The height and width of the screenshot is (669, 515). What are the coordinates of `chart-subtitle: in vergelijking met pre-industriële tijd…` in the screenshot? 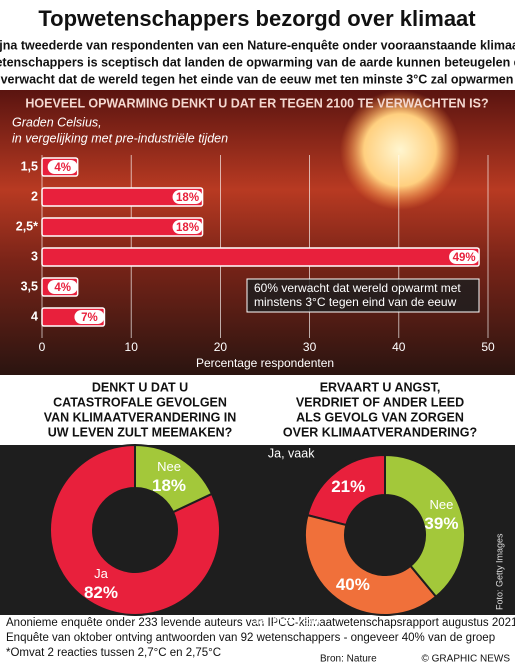 It's located at (120, 138).